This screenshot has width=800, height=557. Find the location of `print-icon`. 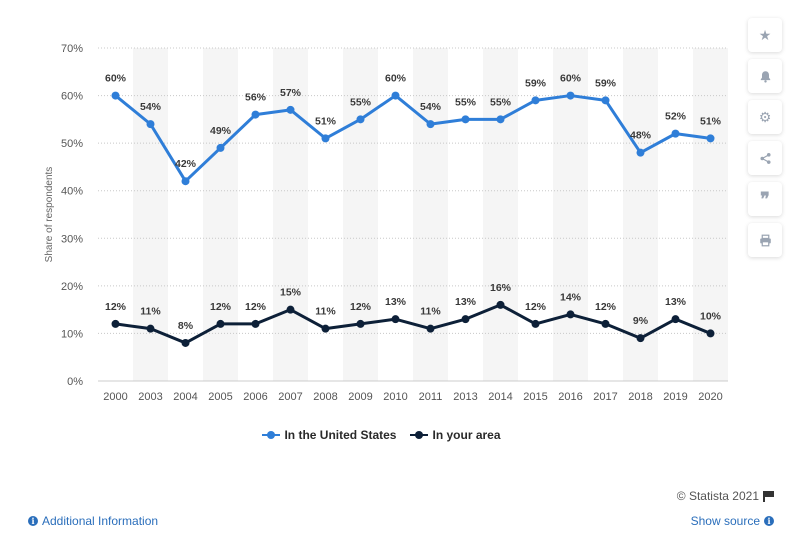

print-icon is located at coordinates (765, 240).